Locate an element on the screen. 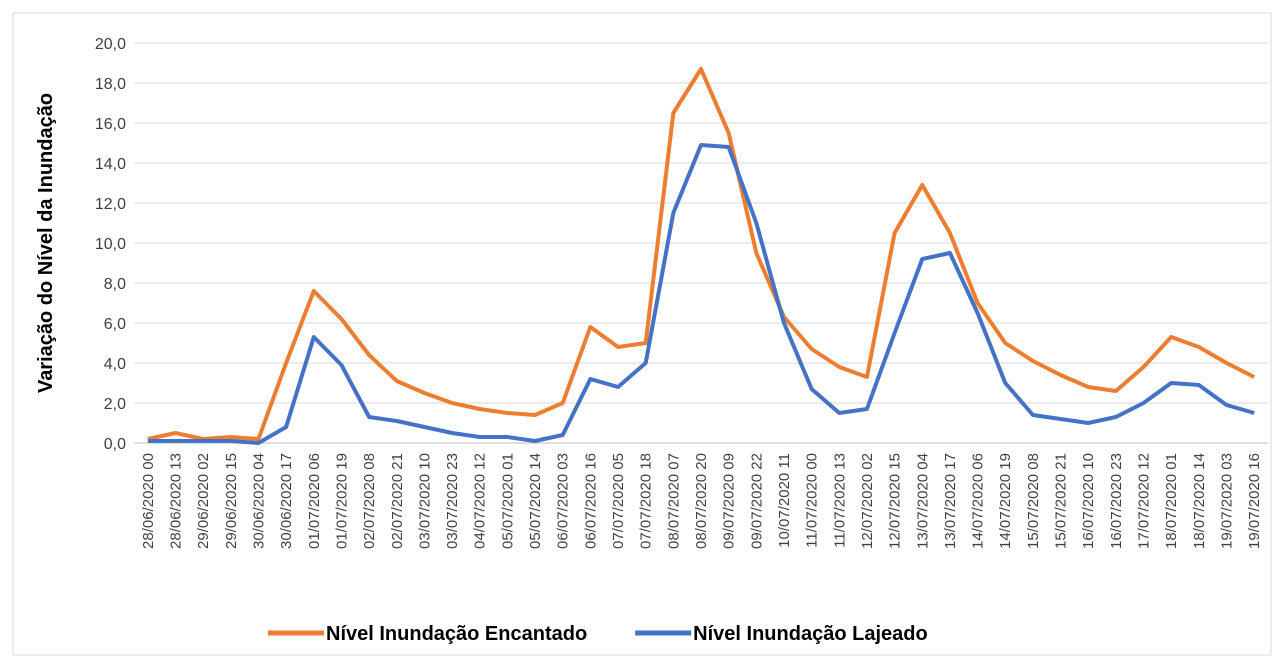 The height and width of the screenshot is (666, 1284). x-tick-label: 14/07/2020 06 is located at coordinates (978, 501).